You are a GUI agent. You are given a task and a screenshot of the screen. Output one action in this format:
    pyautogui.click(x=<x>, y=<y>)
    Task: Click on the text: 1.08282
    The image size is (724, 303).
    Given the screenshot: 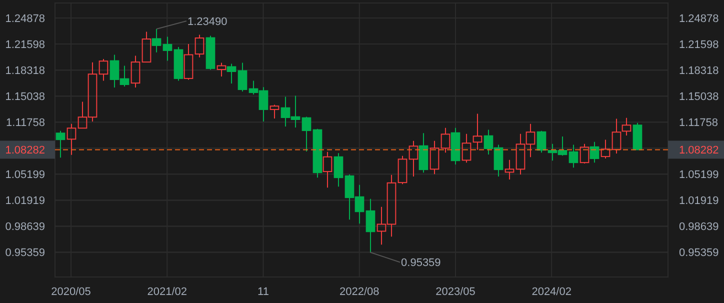 What is the action you would take?
    pyautogui.click(x=699, y=150)
    